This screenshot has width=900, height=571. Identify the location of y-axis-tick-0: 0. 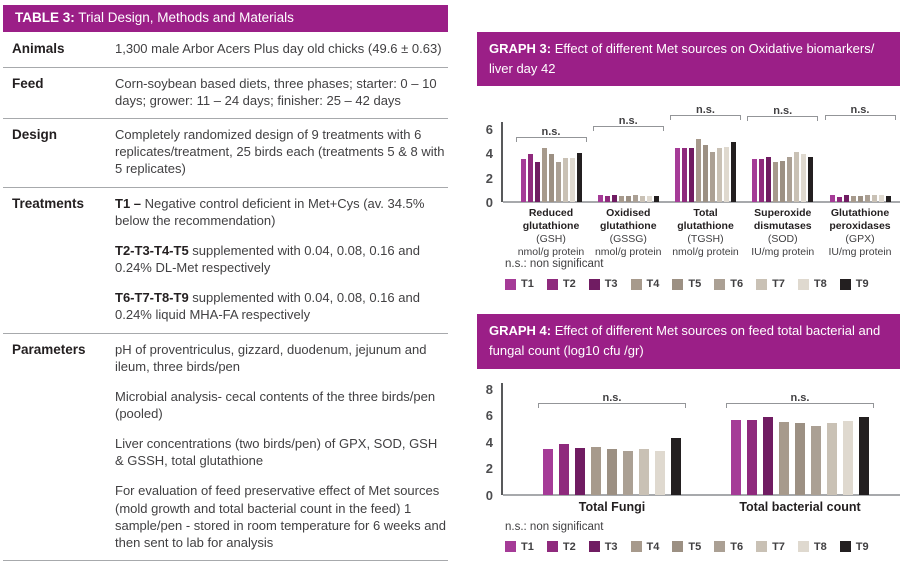
(489, 203).